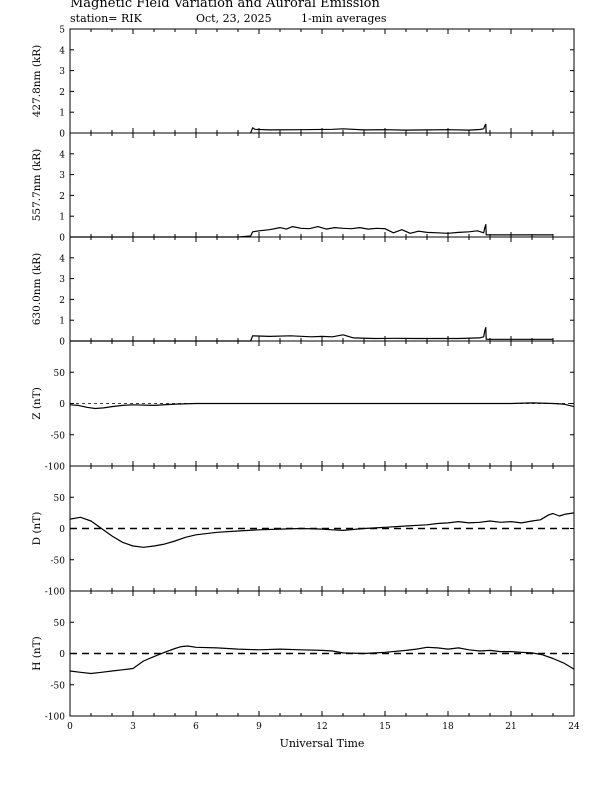 This screenshot has width=612, height=792. What do you see at coordinates (37, 403) in the screenshot?
I see `y-axis-label: Z (nT)` at bounding box center [37, 403].